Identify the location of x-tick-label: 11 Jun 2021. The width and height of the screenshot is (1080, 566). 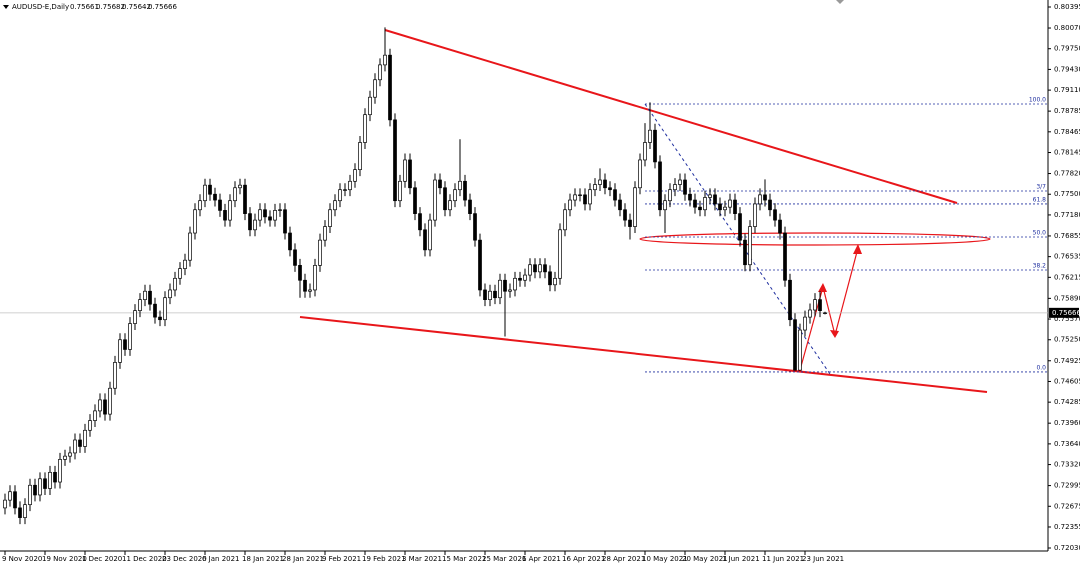
(783, 559).